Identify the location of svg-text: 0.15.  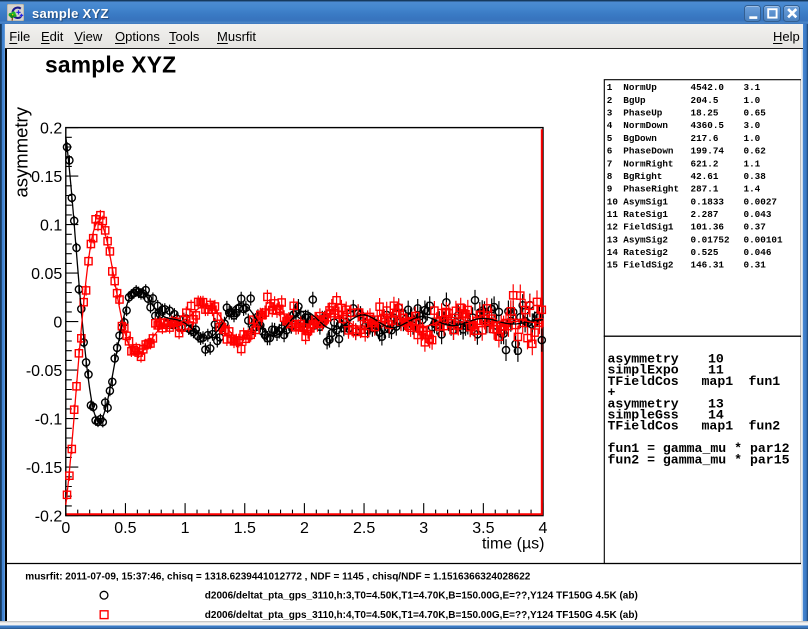
(46, 177).